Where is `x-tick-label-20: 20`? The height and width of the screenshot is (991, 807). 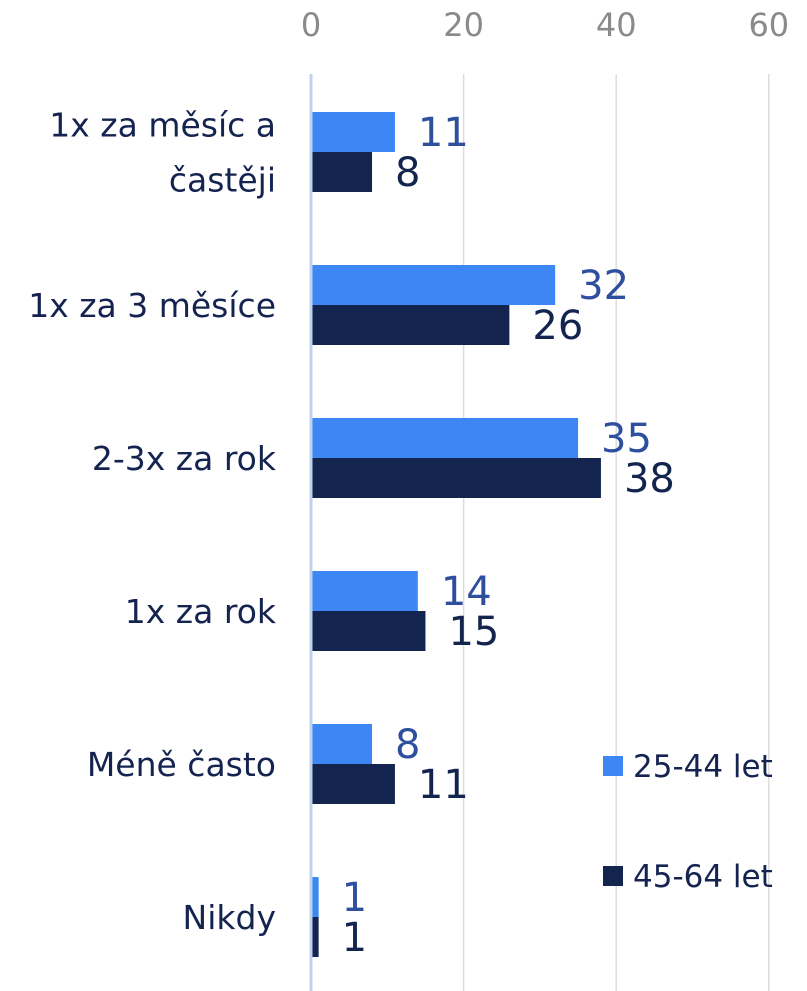
x-tick-label-20: 20 is located at coordinates (463, 25).